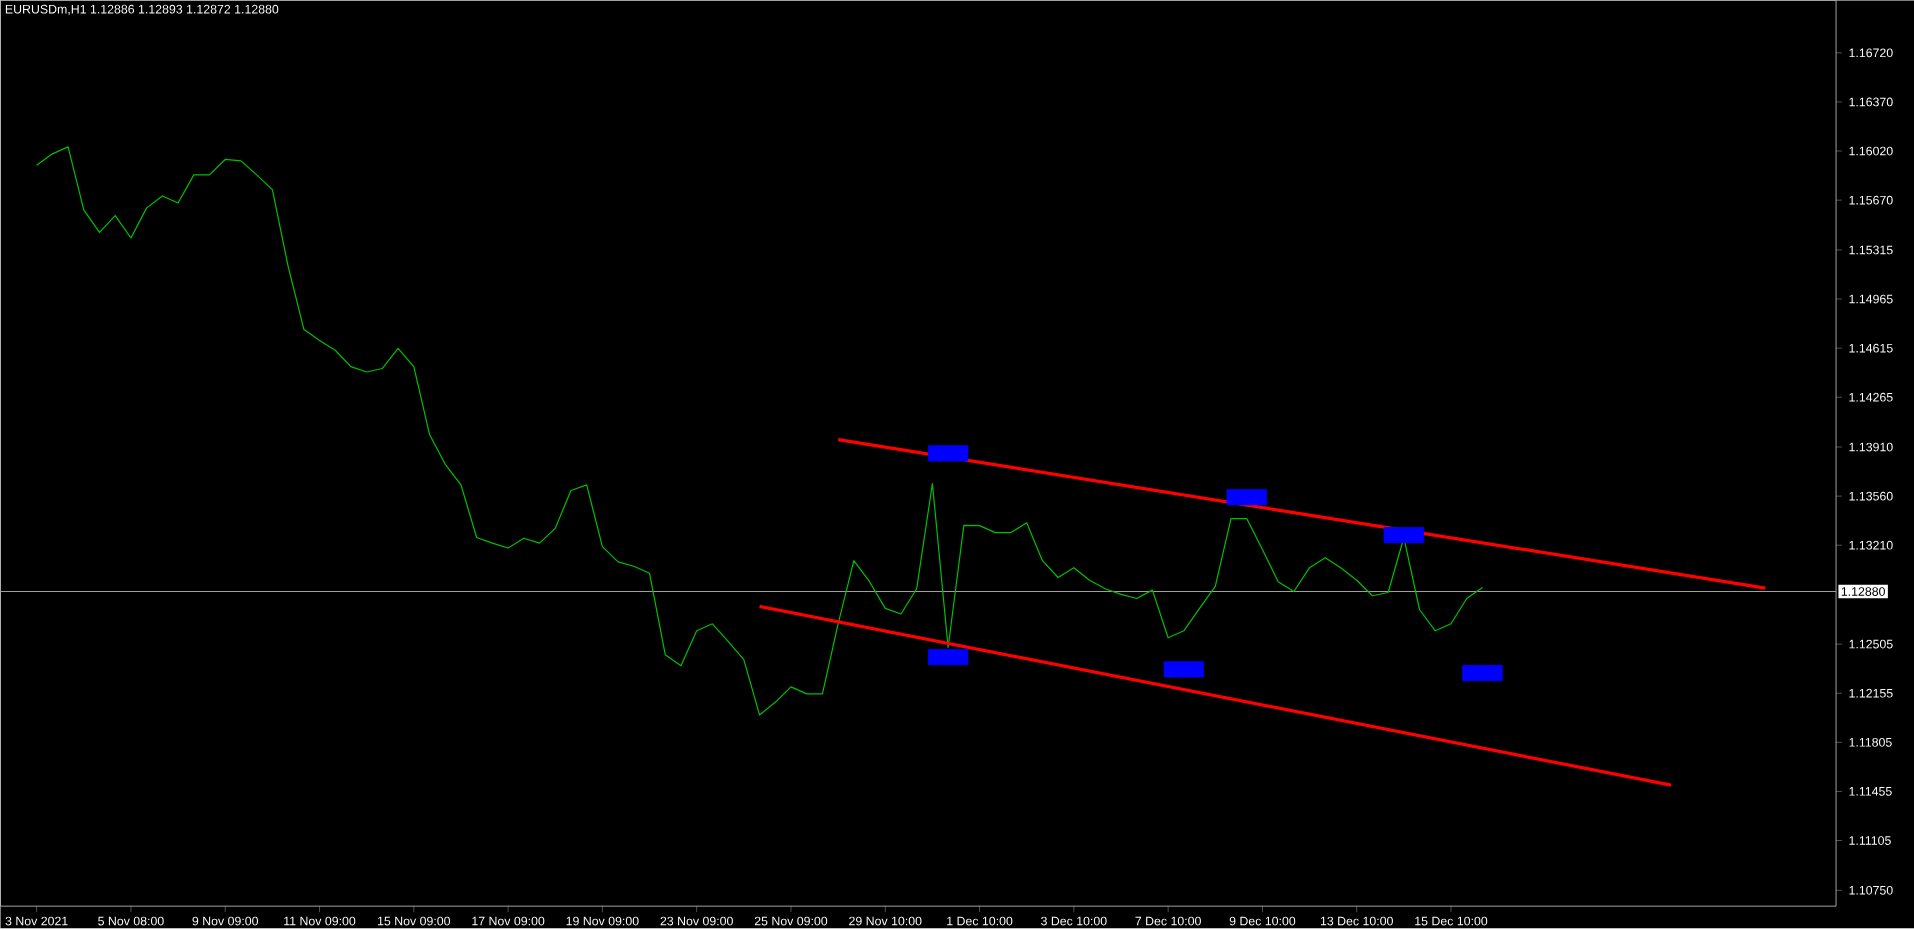  I want to click on y-tick-label: 1.13210, so click(1871, 545).